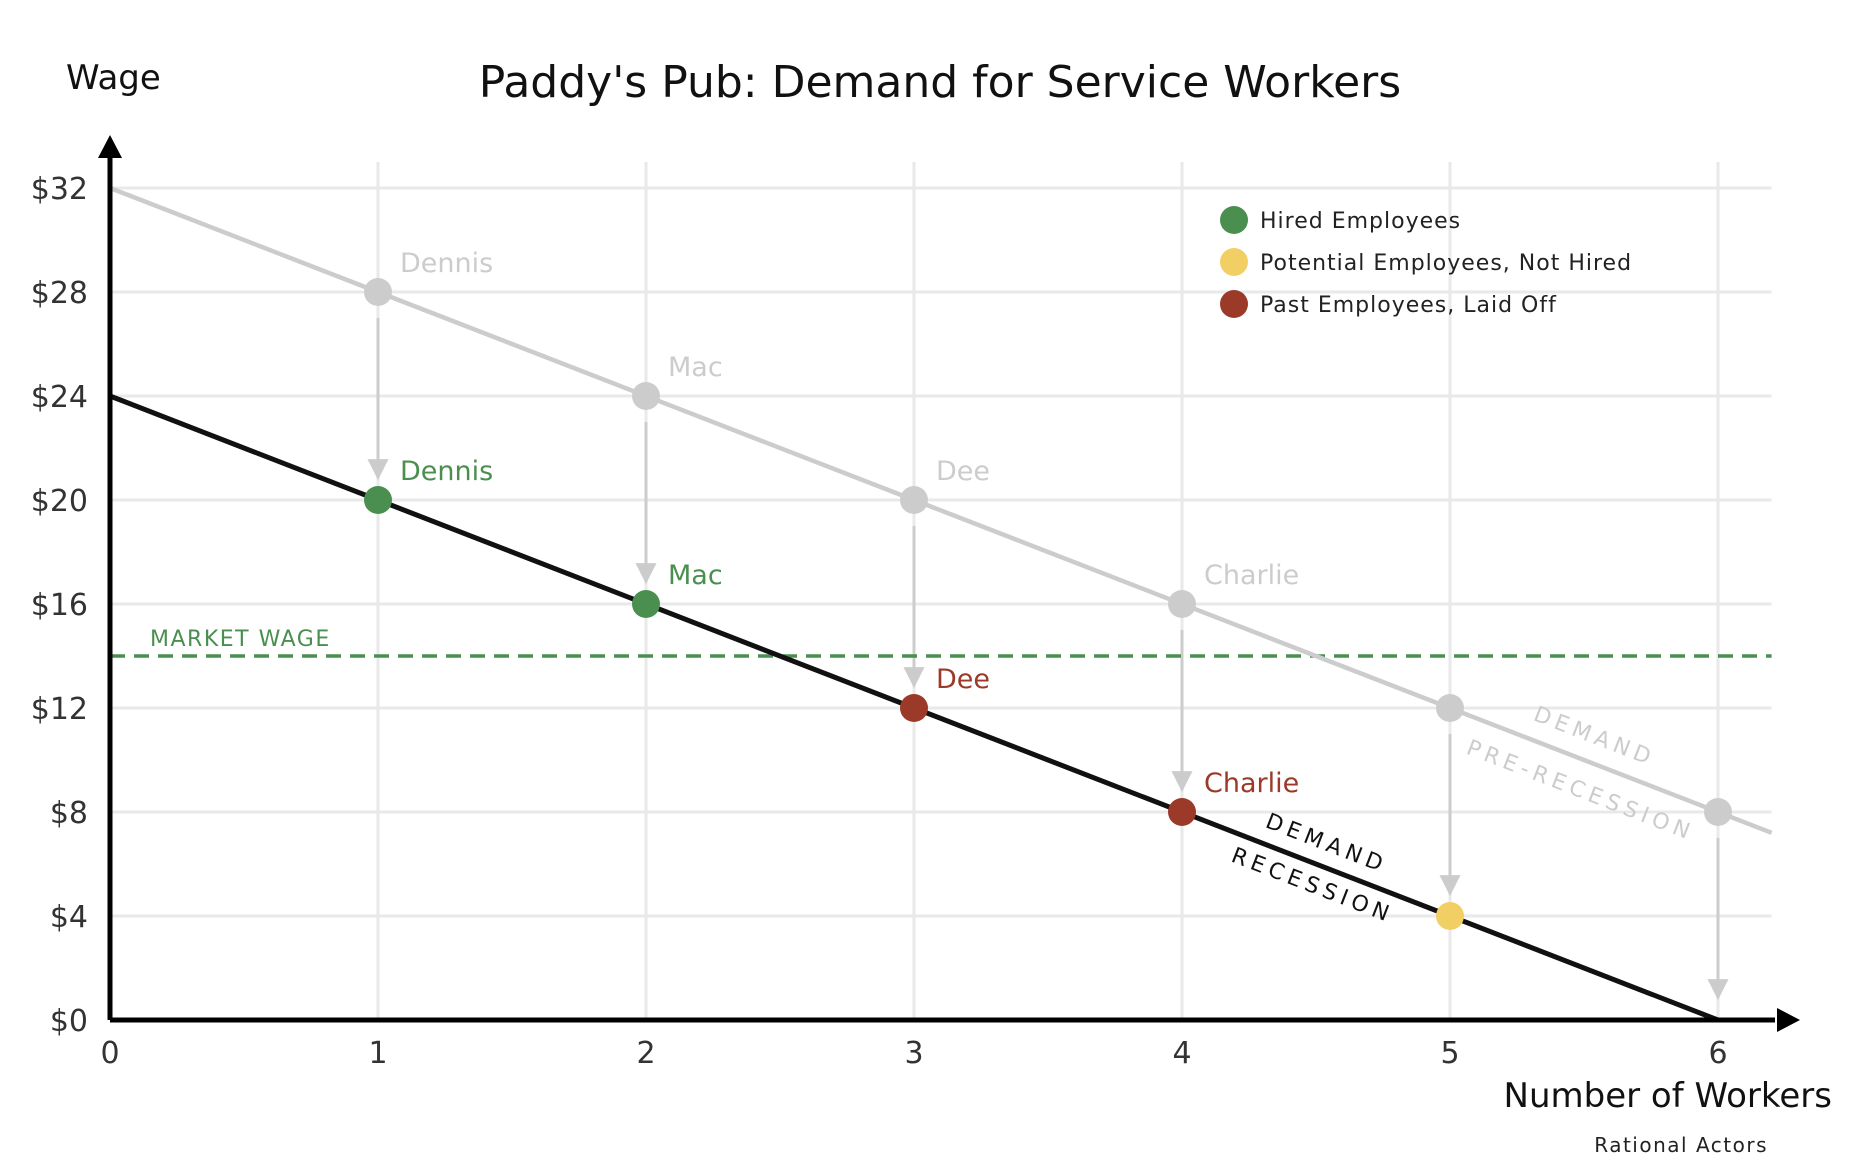  Describe the element at coordinates (695, 367) in the screenshot. I see `pre-label-mac: Mac` at that location.